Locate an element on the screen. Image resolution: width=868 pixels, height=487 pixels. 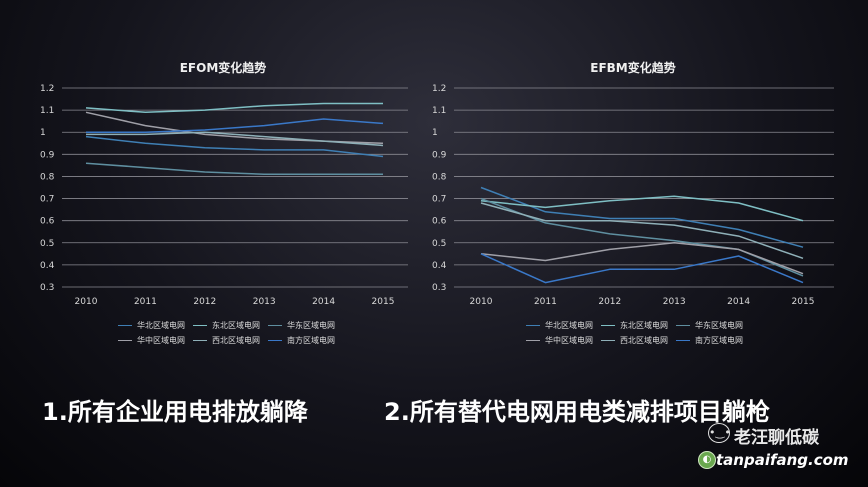
watermark-name: 老汪聊低碳 is located at coordinates (776, 438).